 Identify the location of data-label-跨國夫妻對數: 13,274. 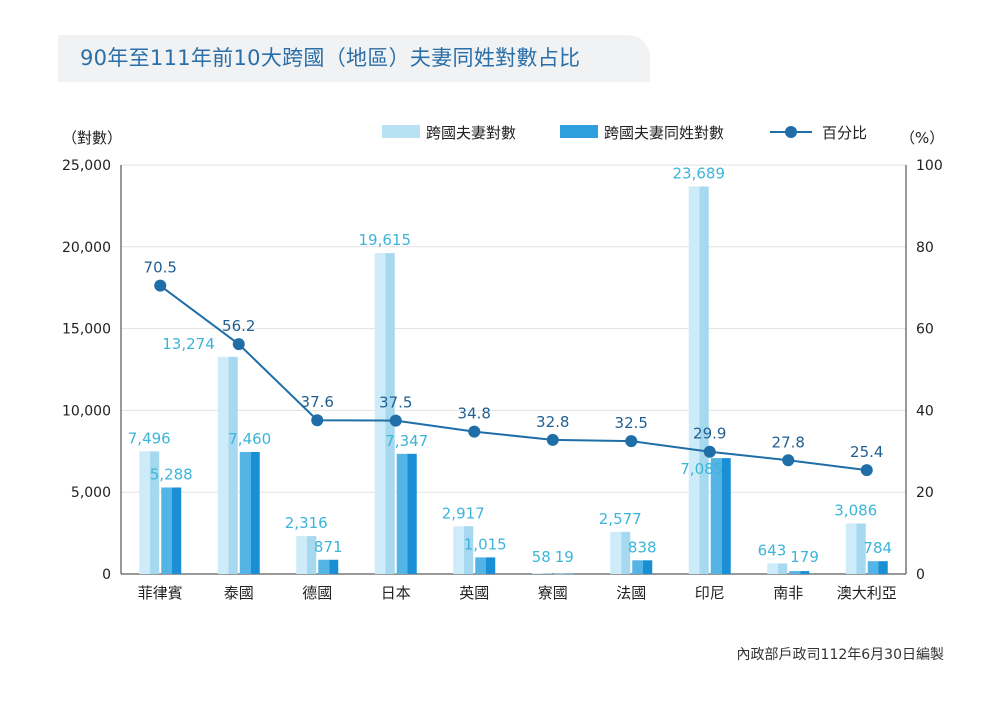
(188, 344).